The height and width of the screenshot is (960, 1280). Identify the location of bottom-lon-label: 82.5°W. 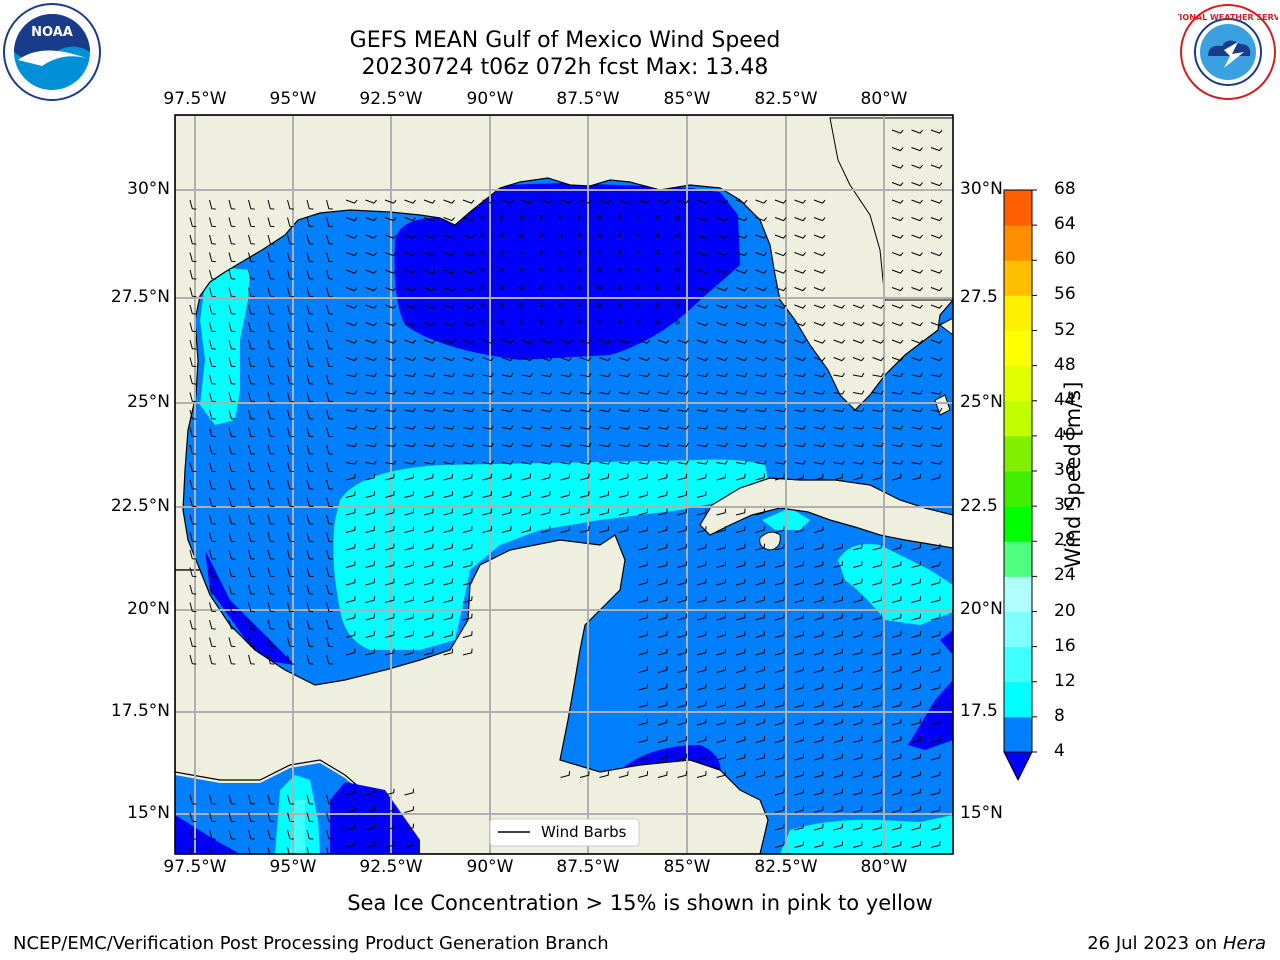
(786, 867).